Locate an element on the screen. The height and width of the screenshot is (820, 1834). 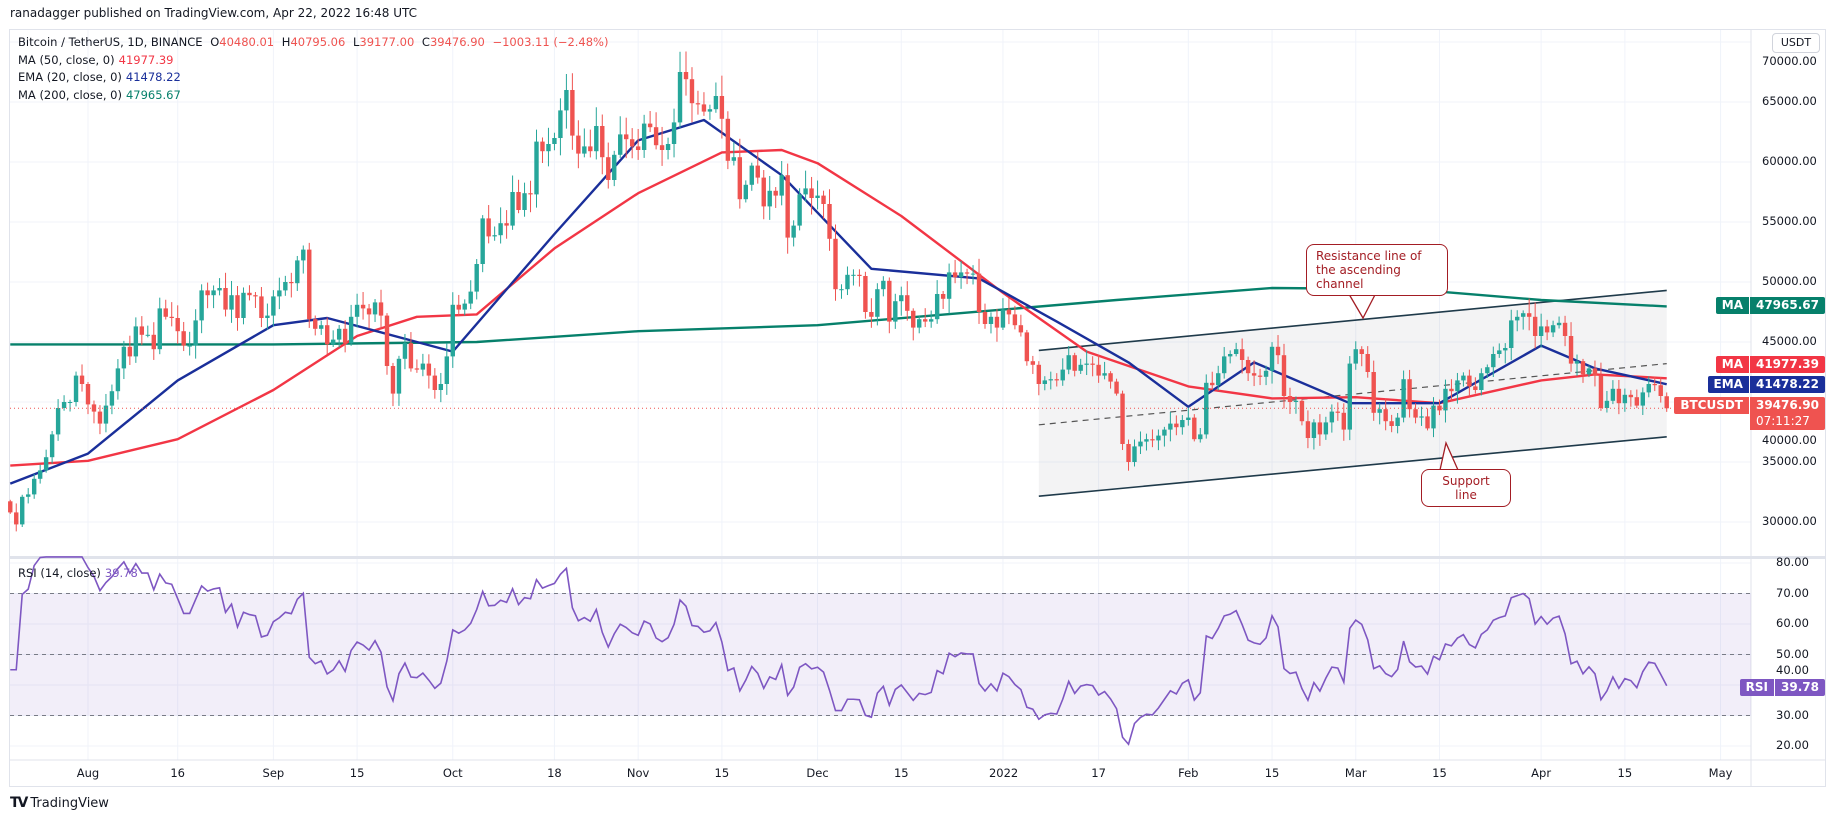
footer-brand: TV TradingView is located at coordinates (59, 803).